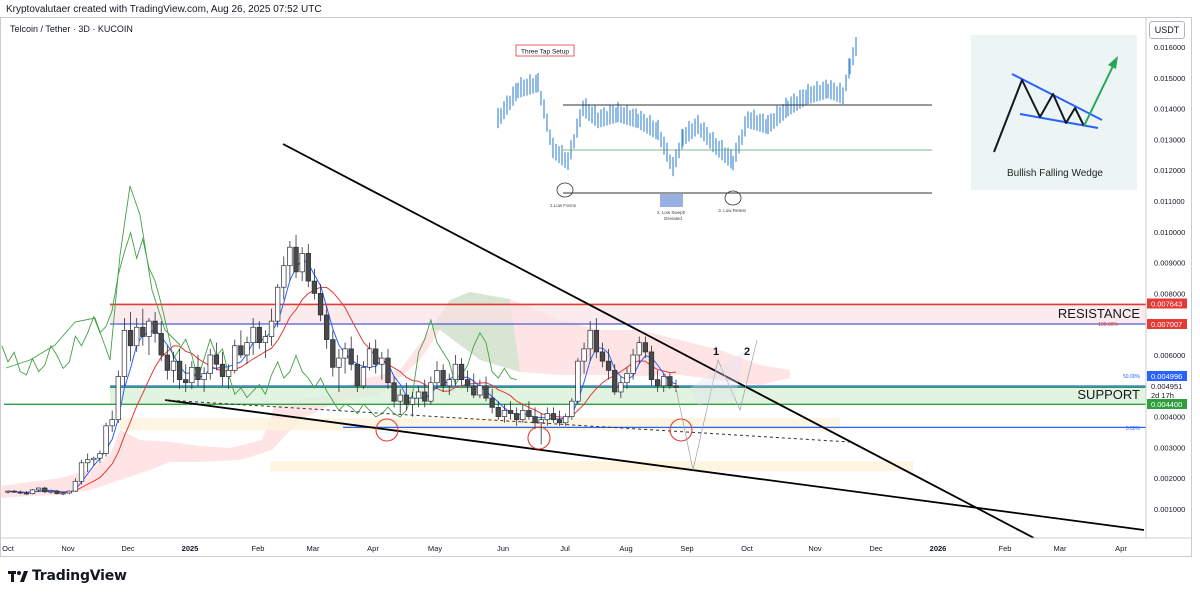 The image size is (1200, 596). Describe the element at coordinates (716, 405) in the screenshot. I see `projection` at that location.